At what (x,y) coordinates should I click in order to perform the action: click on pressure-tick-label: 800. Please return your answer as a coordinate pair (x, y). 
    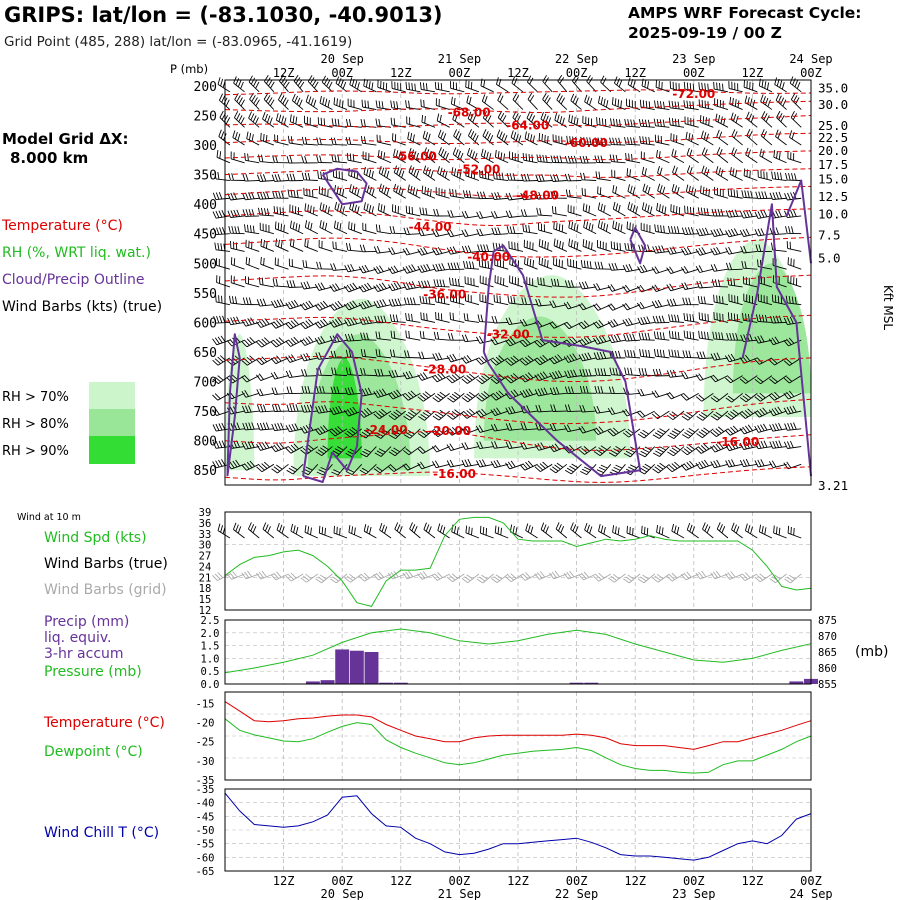
    Looking at the image, I should click on (205, 442).